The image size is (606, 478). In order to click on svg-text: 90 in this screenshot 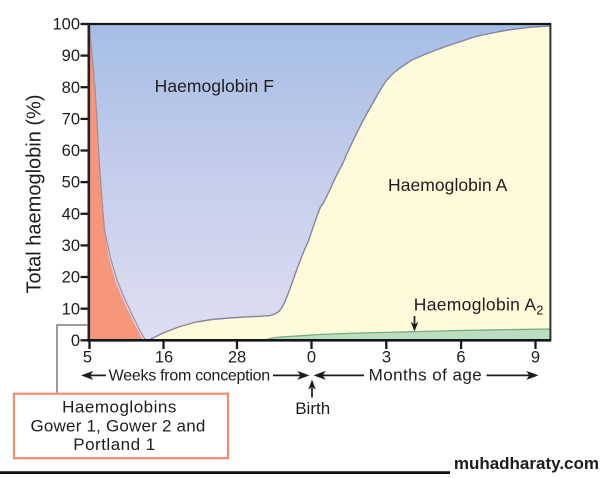, I will do `click(71, 56)`.